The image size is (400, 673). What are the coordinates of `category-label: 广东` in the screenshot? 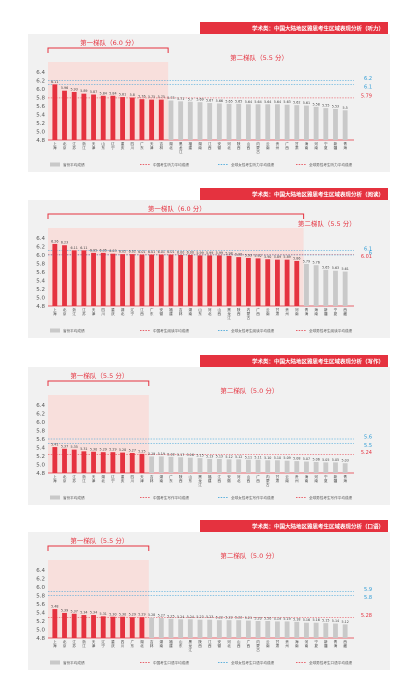 It's located at (142, 145).